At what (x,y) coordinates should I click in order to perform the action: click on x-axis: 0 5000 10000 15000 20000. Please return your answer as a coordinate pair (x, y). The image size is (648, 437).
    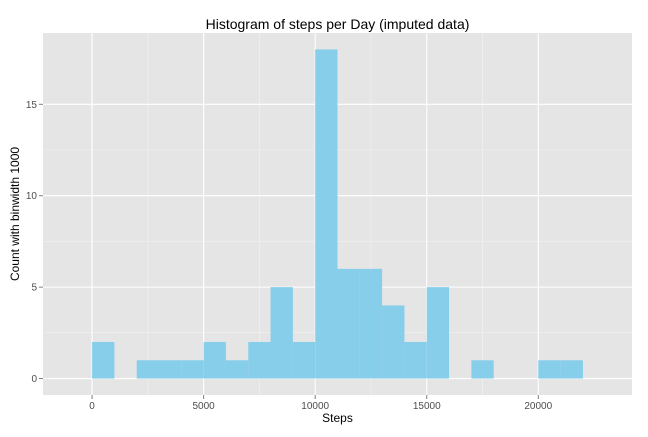
    Looking at the image, I should click on (321, 403).